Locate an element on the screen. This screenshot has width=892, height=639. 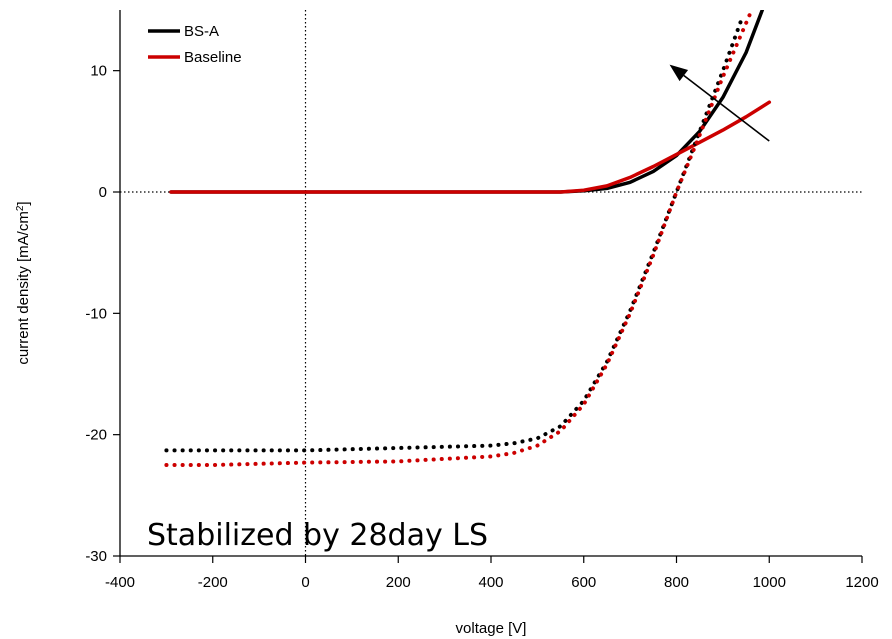
legend-label-bs-a: BS-A is located at coordinates (201, 31).